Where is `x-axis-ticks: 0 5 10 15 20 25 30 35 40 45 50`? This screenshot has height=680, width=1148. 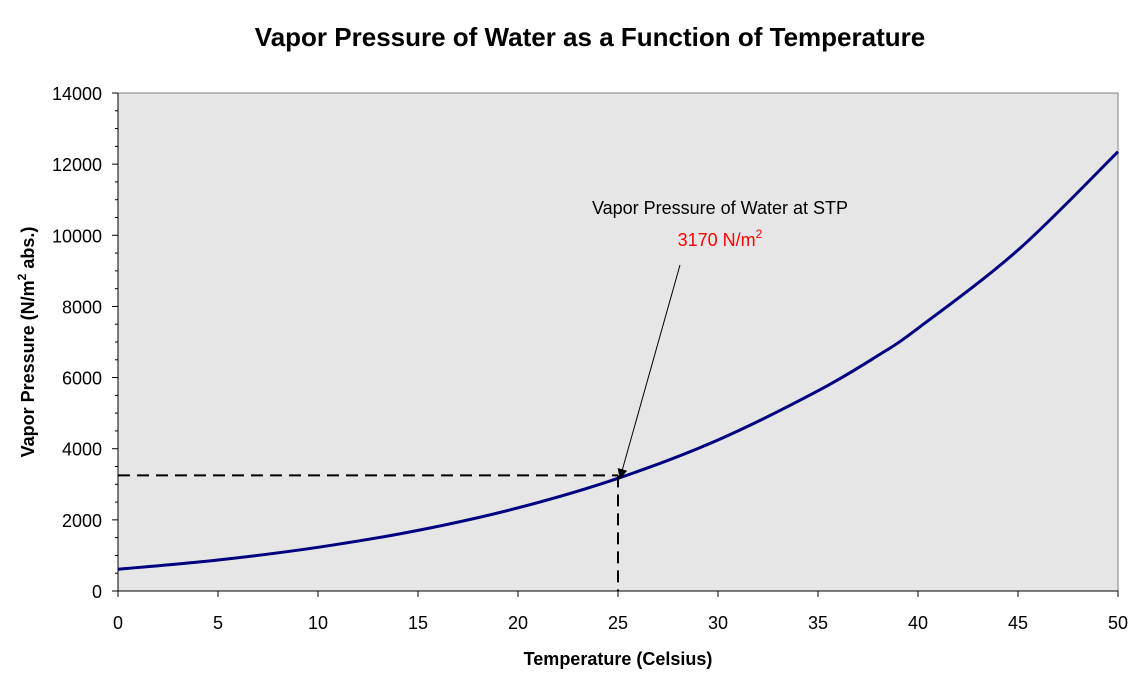 x-axis-ticks: 0 5 10 15 20 25 30 35 40 45 50 is located at coordinates (620, 612).